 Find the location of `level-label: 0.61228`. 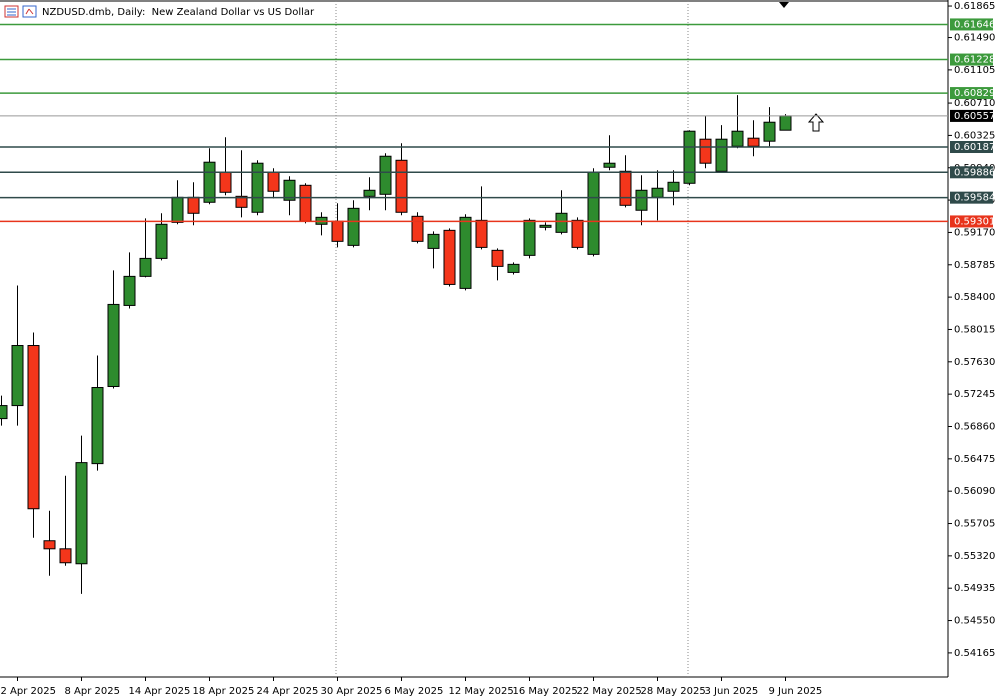

level-label: 0.61228 is located at coordinates (974, 60).